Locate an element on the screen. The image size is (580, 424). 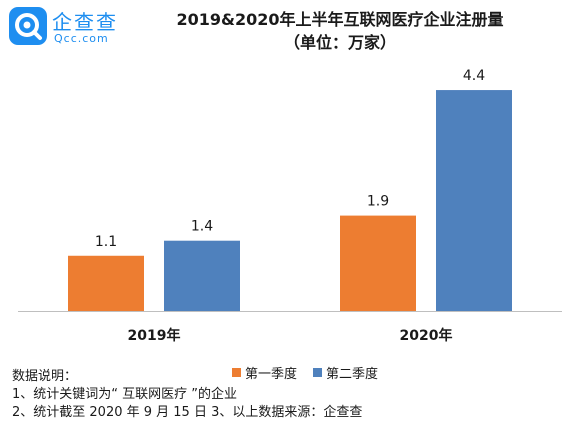
legend-swatch-q1 is located at coordinates (236, 372).